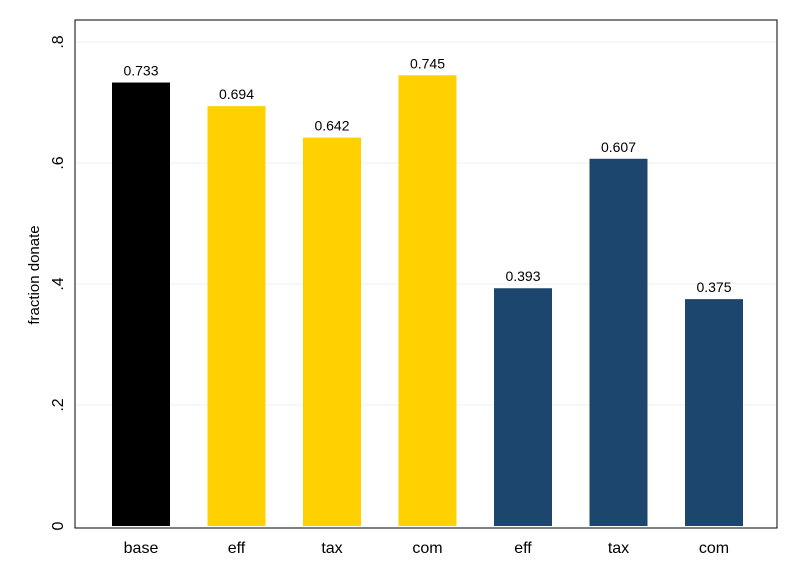 This screenshot has height=578, width=795. Describe the element at coordinates (140, 71) in the screenshot. I see `bar-value-label: 0.733` at that location.